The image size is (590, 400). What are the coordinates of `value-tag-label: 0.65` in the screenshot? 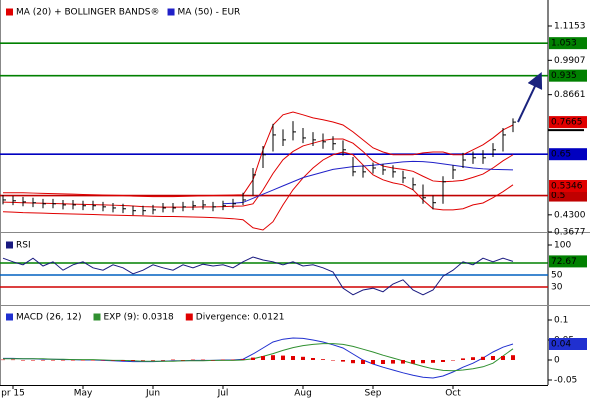 It's located at (561, 155).